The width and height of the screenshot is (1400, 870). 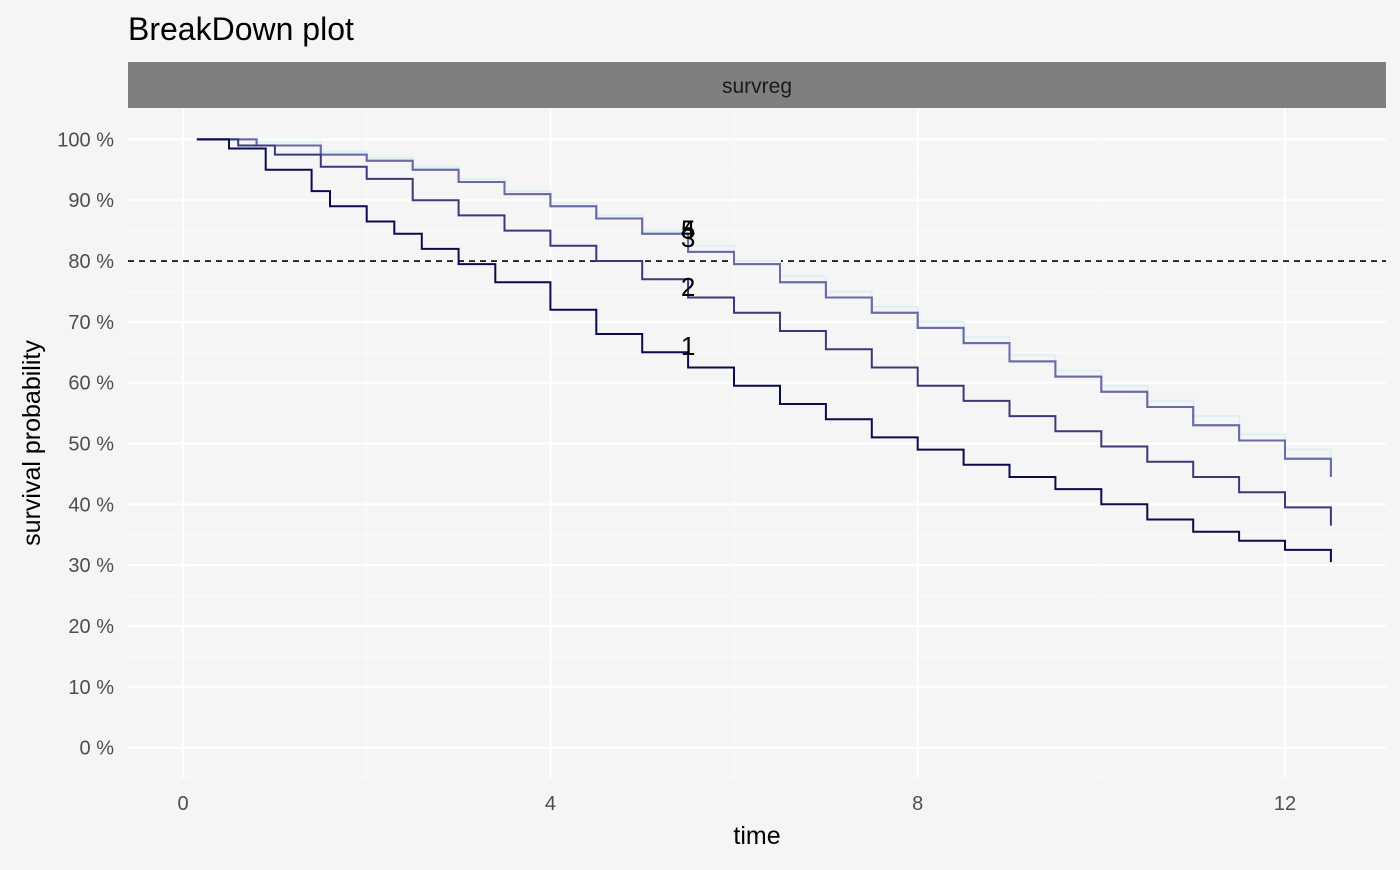 I want to click on series-labels: 1 2 345, so click(x=688, y=287).